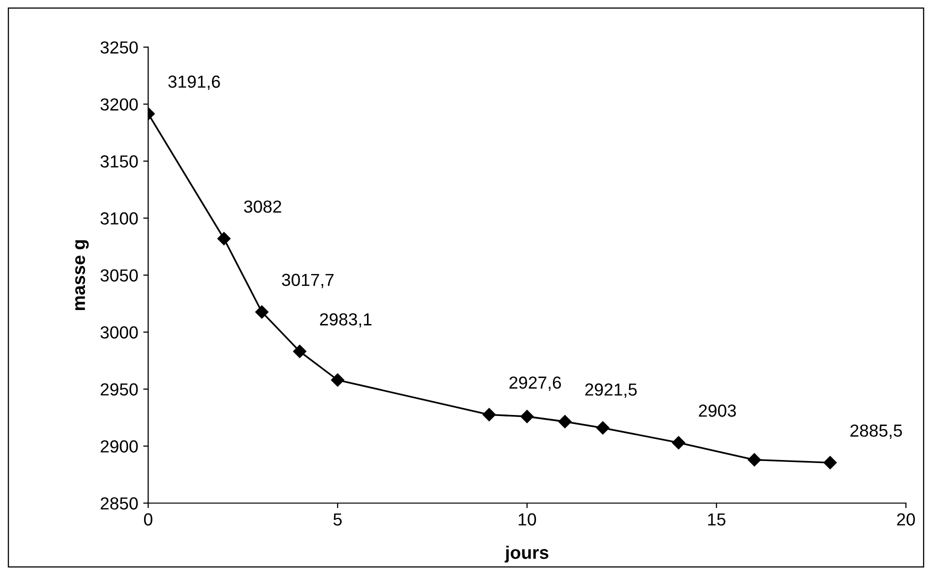  Describe the element at coordinates (119, 389) in the screenshot. I see `y-tick-label: 2950` at that location.